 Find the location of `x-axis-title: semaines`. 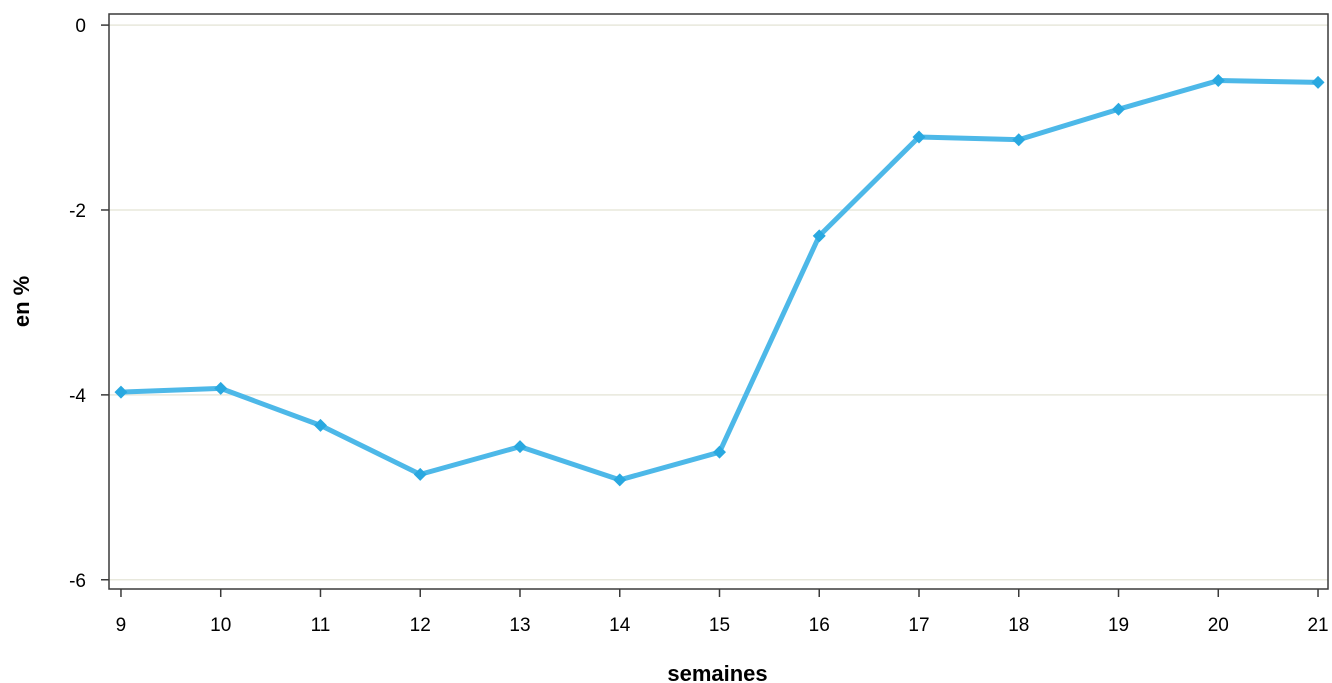

x-axis-title: semaines is located at coordinates (717, 672).